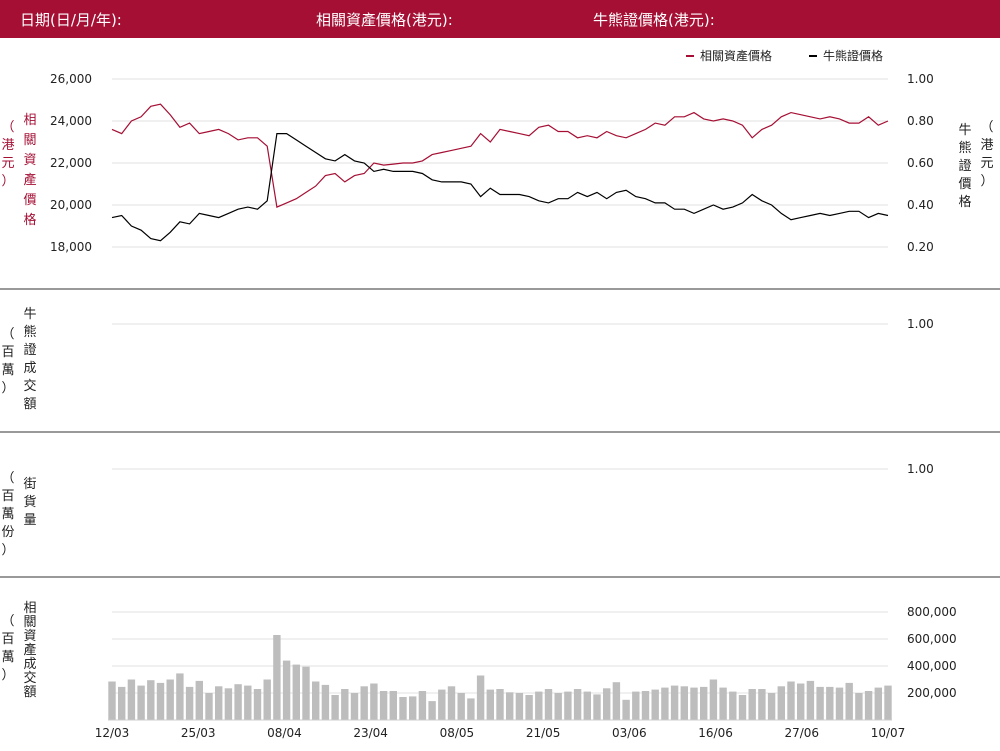 Image resolution: width=1000 pixels, height=751 pixels. I want to click on series-line-cbbc-price, so click(500, 187).